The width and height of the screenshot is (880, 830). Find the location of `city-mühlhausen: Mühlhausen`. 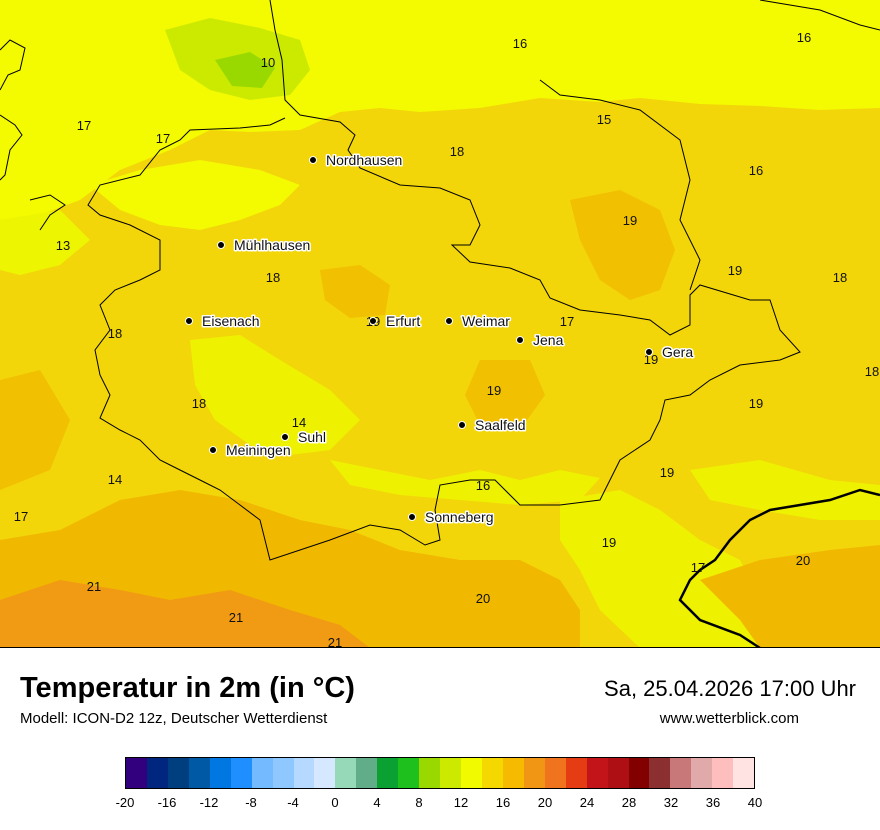

city-mühlhausen: Mühlhausen is located at coordinates (264, 245).